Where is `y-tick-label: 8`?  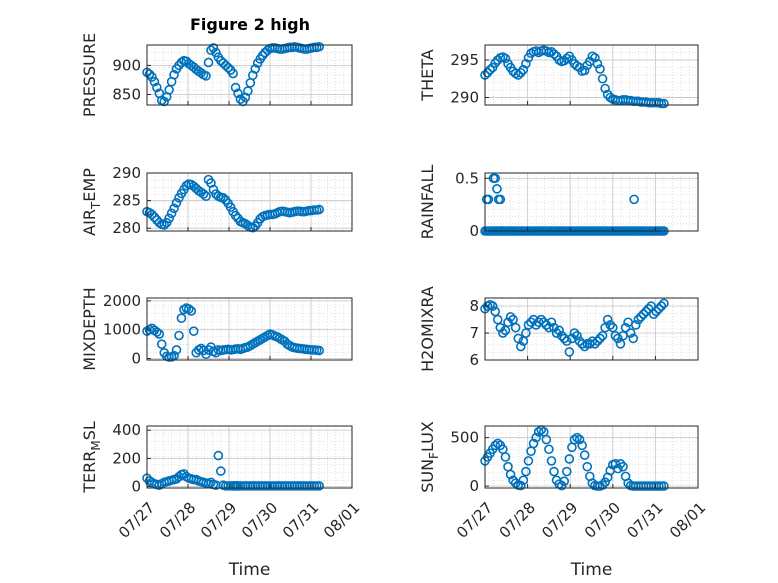 y-tick-label: 8 is located at coordinates (474, 306).